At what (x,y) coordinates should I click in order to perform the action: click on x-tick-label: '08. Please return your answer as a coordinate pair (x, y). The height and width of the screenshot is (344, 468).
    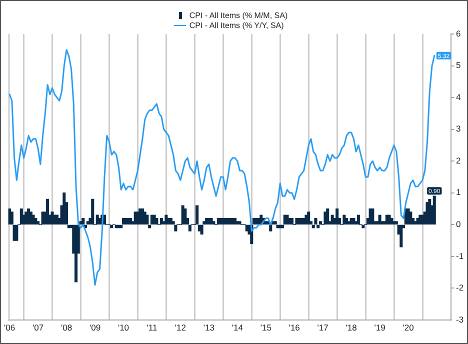
    Looking at the image, I should click on (66, 327).